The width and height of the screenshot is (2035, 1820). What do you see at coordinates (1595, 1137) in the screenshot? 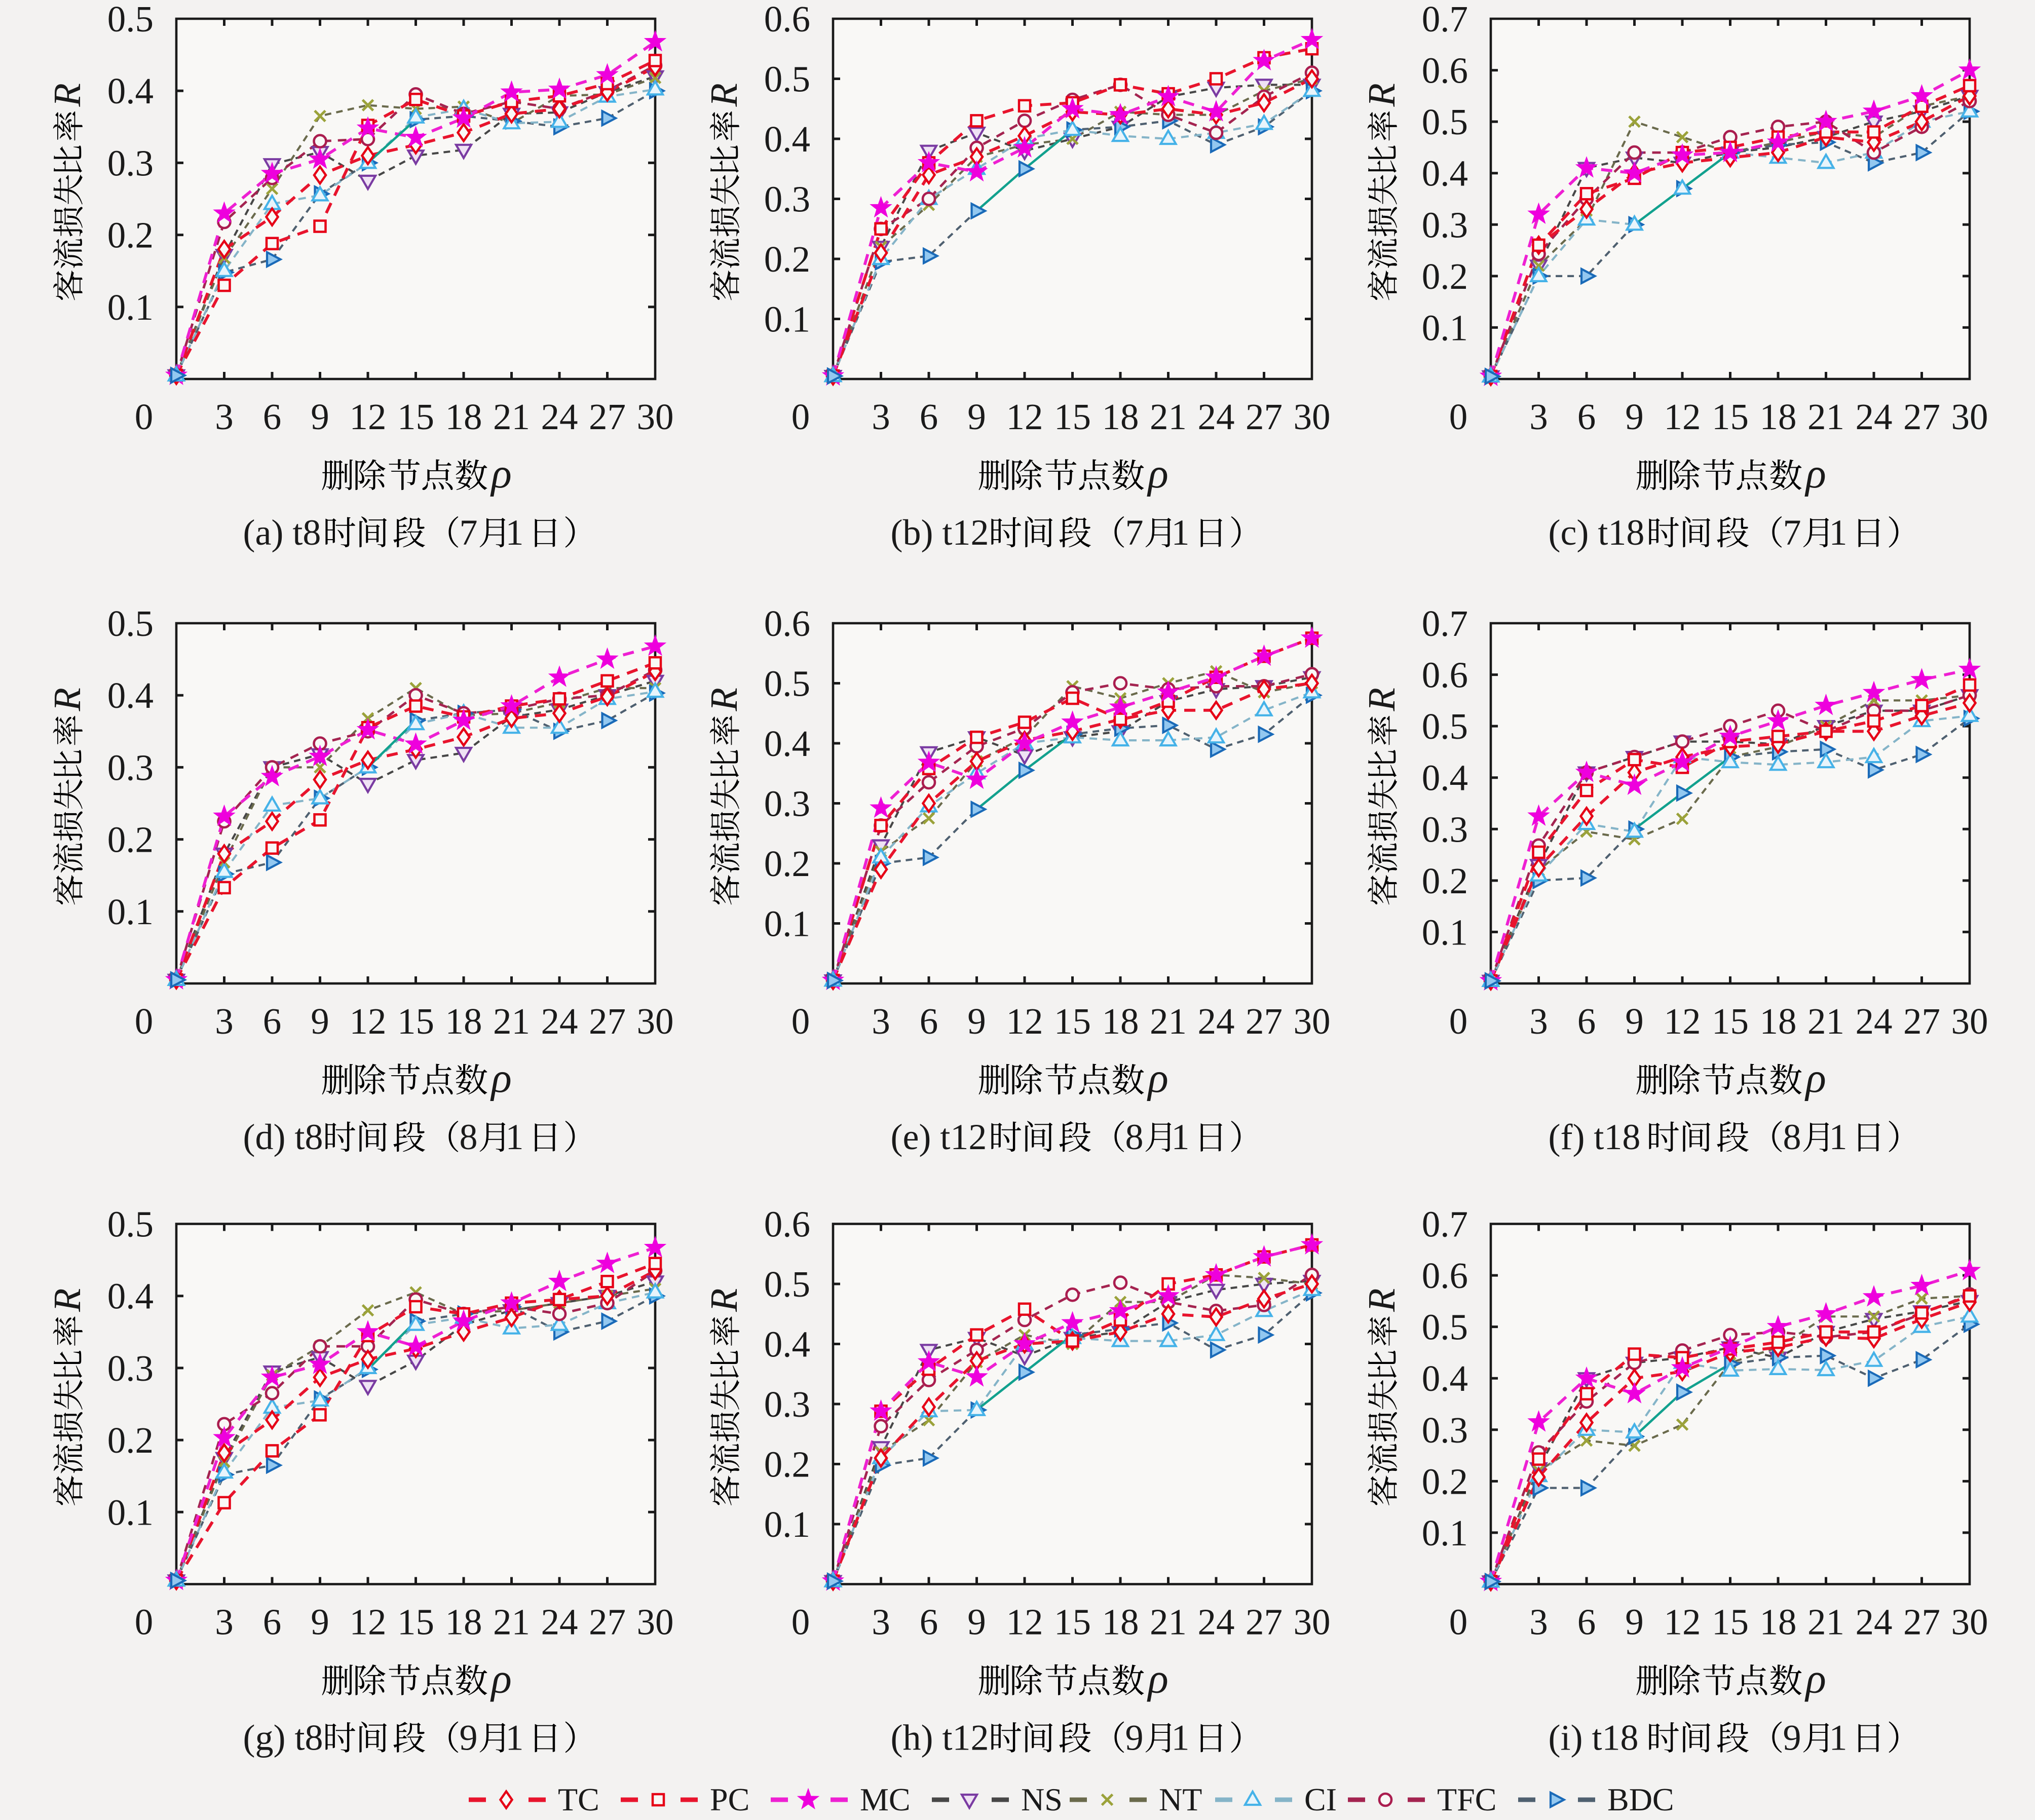
I see `svg-text: (f) t18` at bounding box center [1595, 1137].